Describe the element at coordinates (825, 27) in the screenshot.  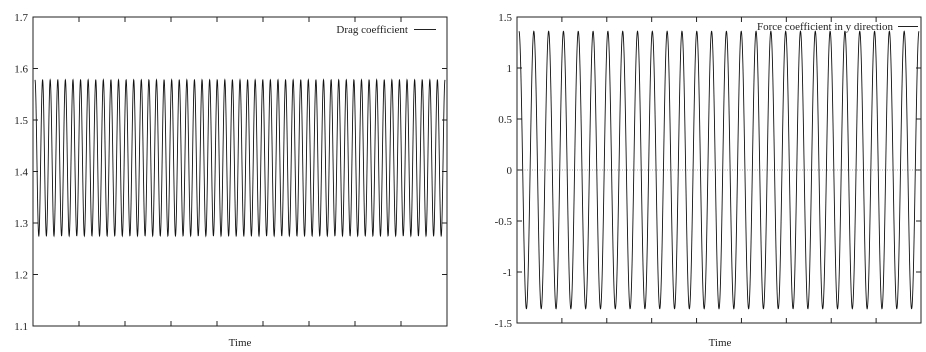
I see `legend-label: Force coefficient in y direction` at that location.